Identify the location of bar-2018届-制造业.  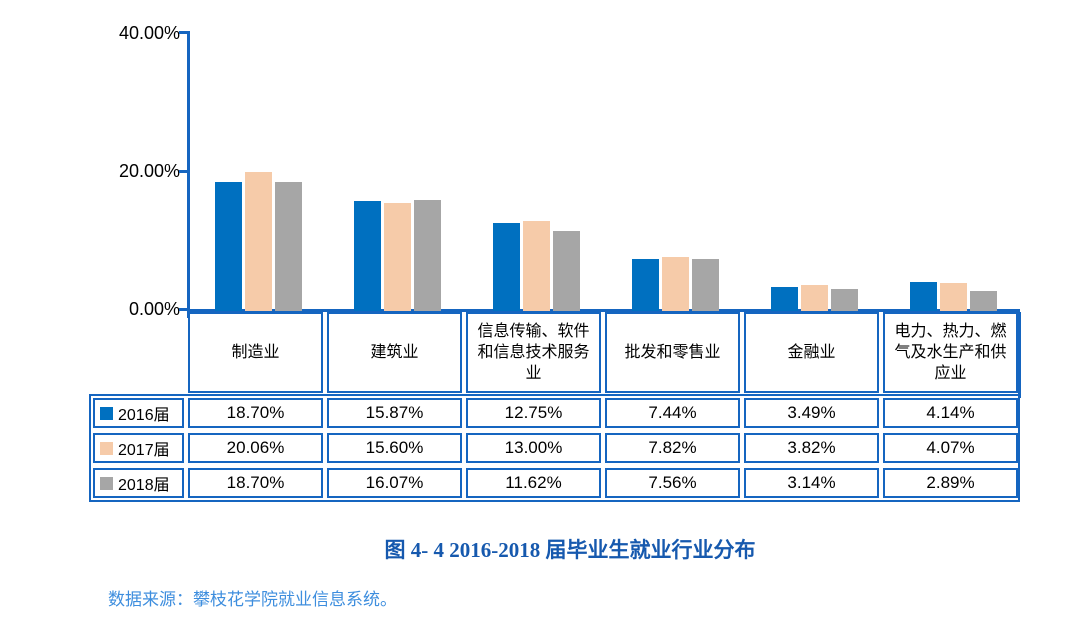
(288, 246).